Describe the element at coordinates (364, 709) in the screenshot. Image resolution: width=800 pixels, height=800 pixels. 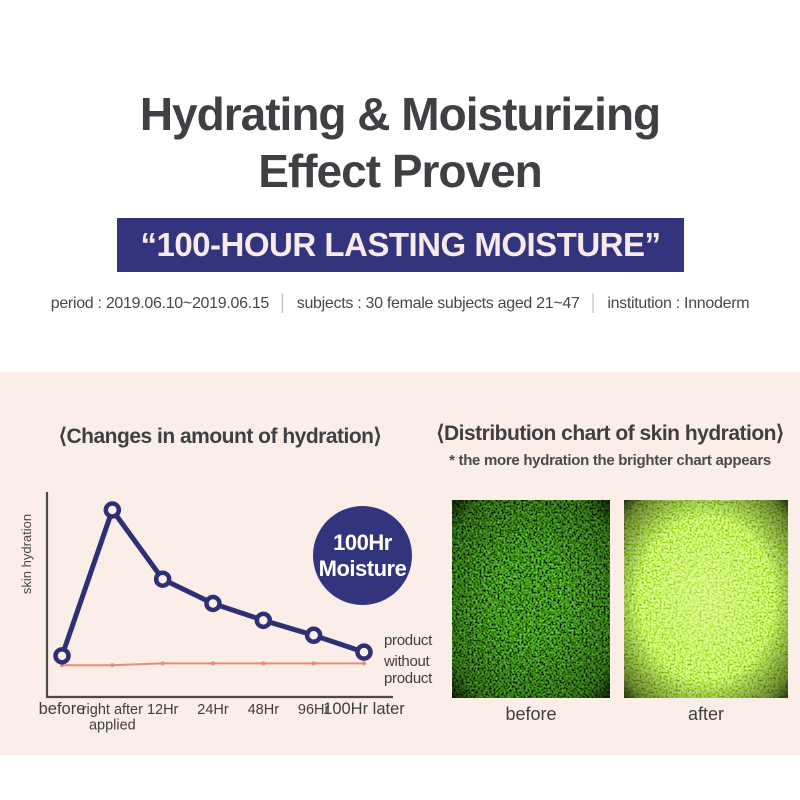
I see `svg-text: 100Hr later` at that location.